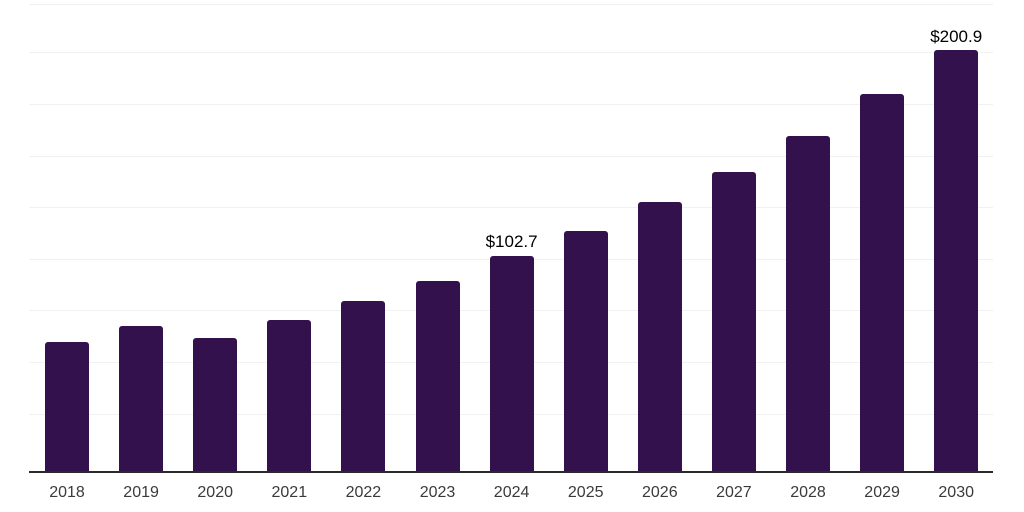 This screenshot has height=512, width=1024. Describe the element at coordinates (215, 492) in the screenshot. I see `x-tick-2020: 2020` at that location.